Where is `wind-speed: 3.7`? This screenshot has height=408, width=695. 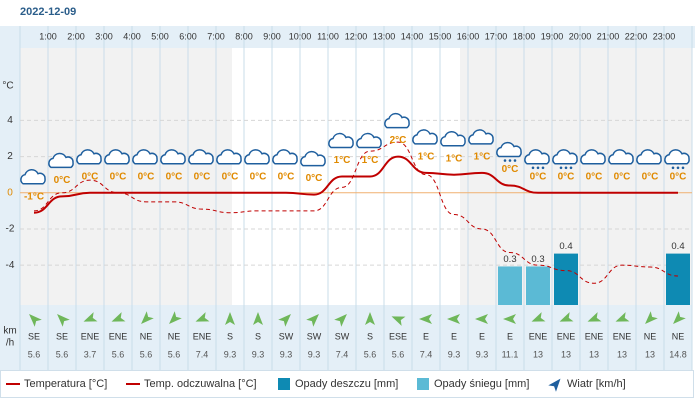 wind-speed: 3.7 is located at coordinates (90, 354).